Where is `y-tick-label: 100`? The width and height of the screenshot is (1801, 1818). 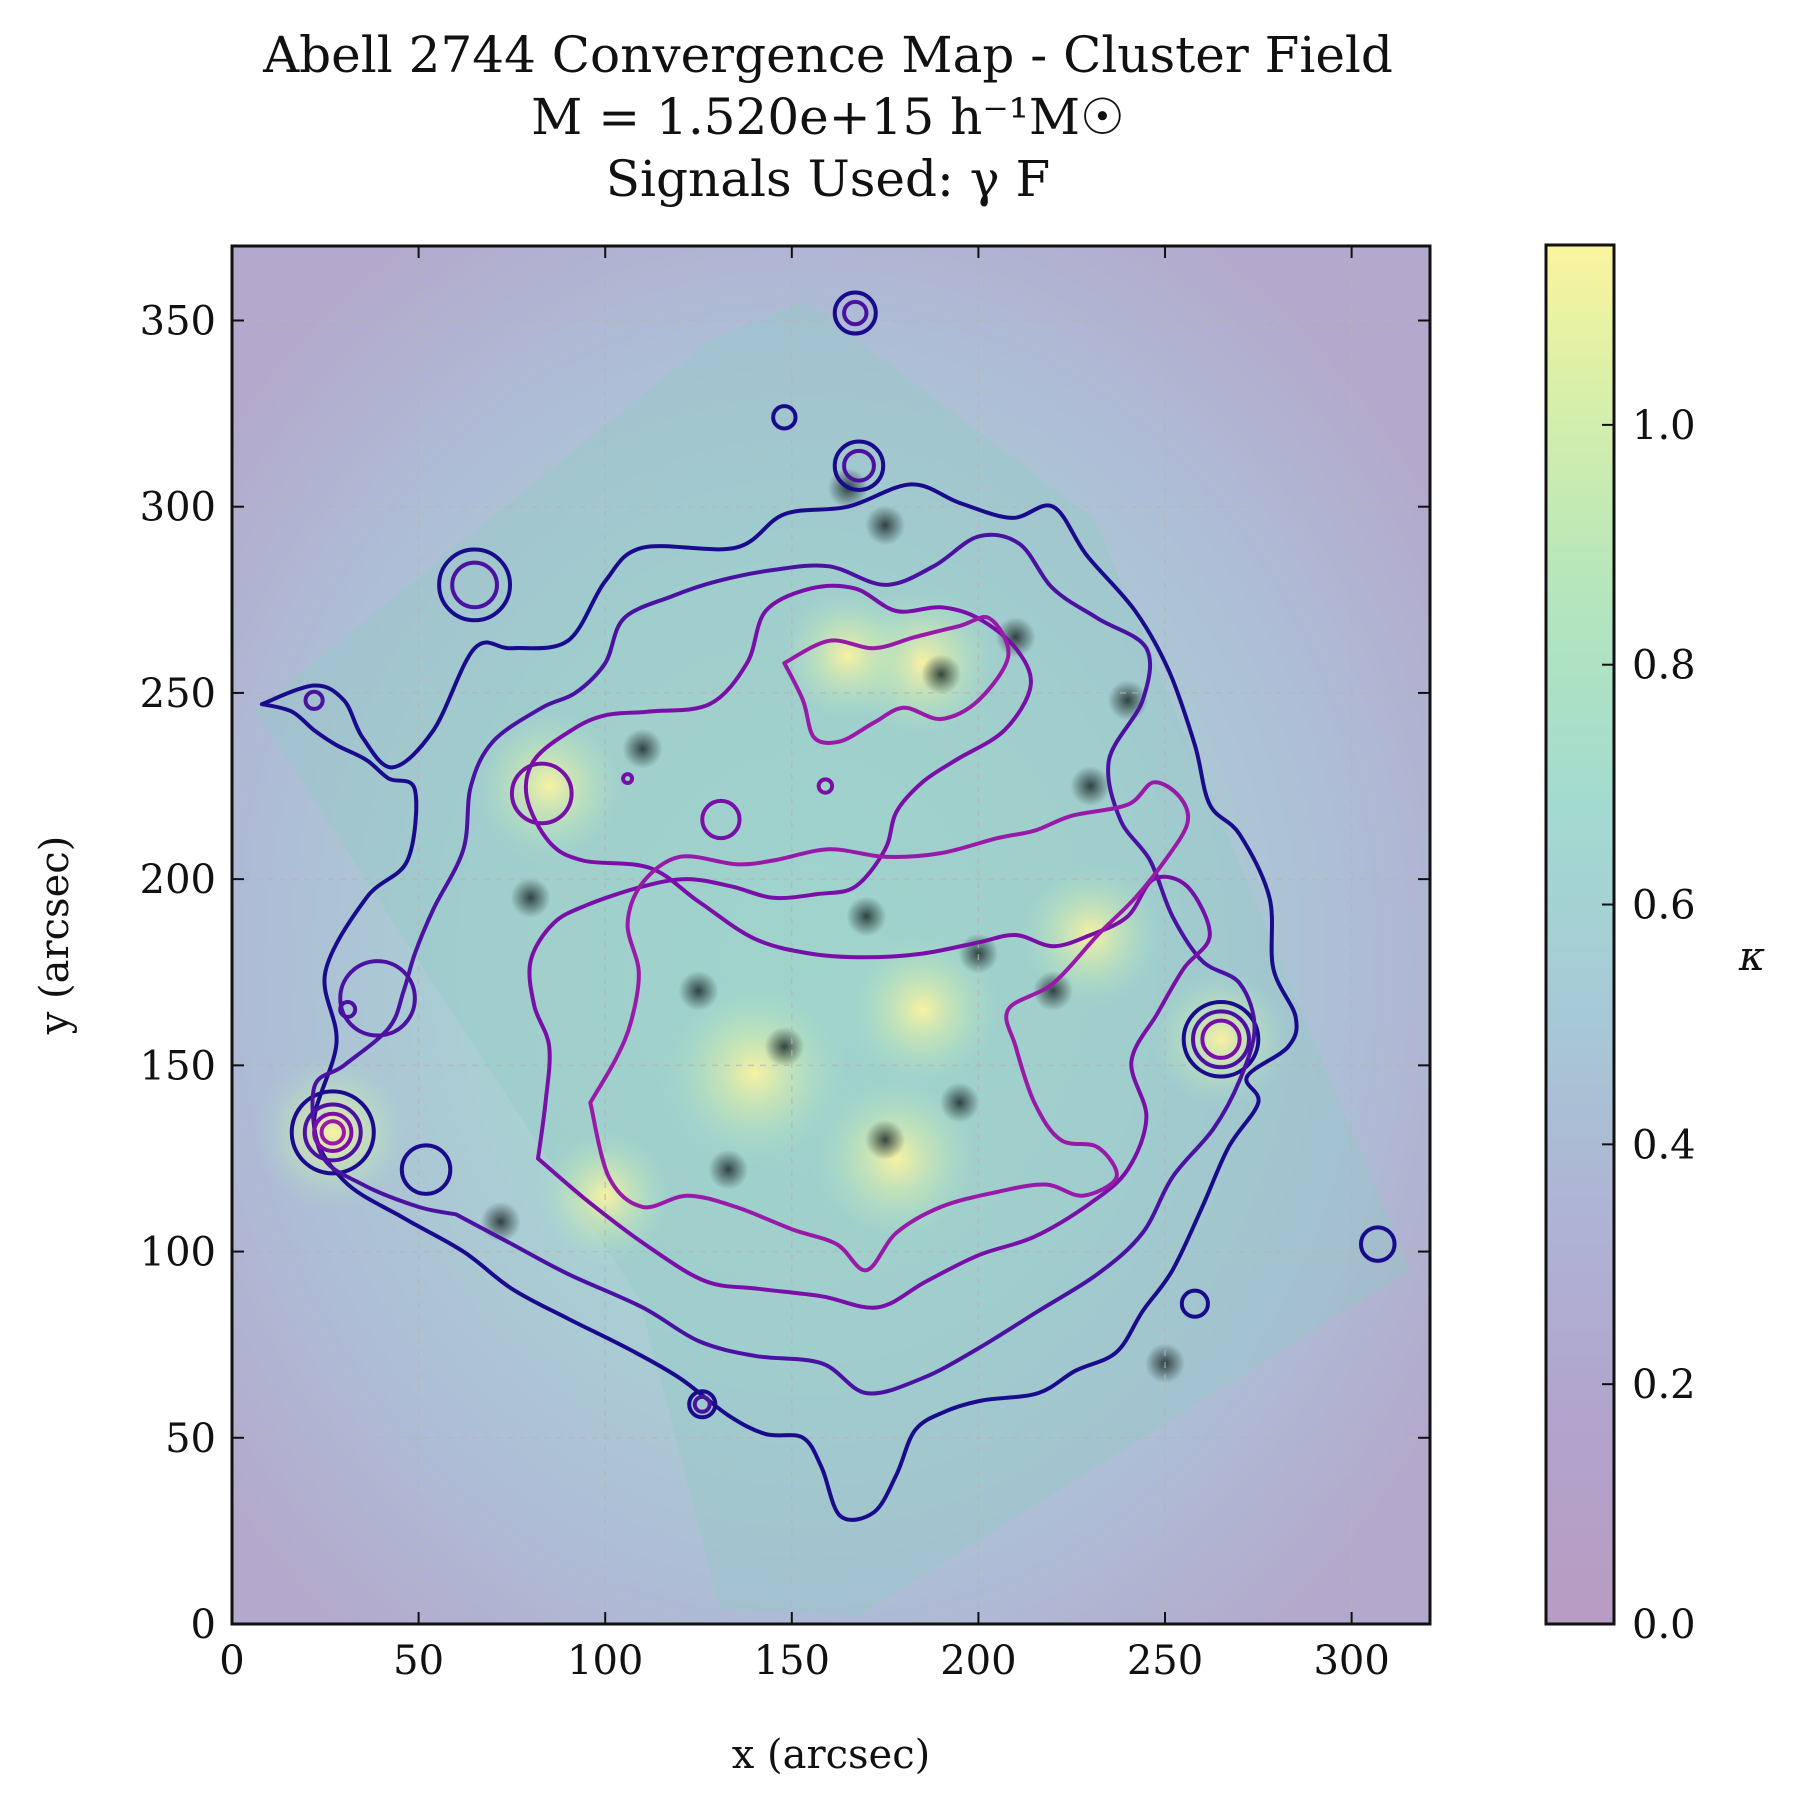 y-tick-label: 100 is located at coordinates (178, 1253).